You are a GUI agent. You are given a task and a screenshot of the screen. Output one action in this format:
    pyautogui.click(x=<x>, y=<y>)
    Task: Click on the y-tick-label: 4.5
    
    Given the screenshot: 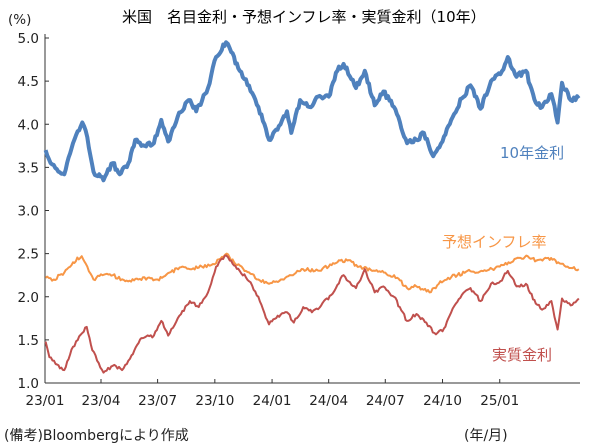 What is the action you would take?
    pyautogui.click(x=28, y=82)
    